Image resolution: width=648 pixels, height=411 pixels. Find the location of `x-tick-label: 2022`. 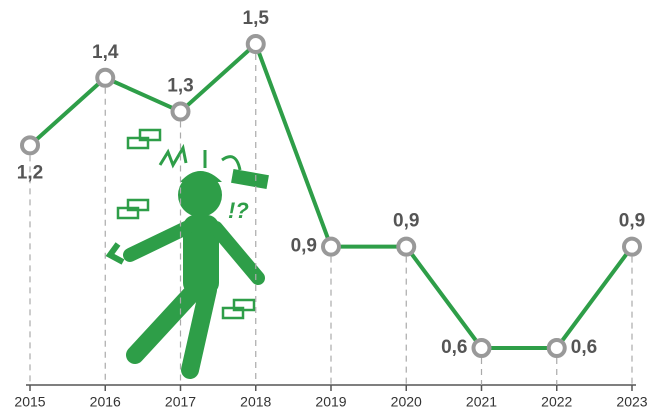

x-tick-label: 2022 is located at coordinates (556, 402).